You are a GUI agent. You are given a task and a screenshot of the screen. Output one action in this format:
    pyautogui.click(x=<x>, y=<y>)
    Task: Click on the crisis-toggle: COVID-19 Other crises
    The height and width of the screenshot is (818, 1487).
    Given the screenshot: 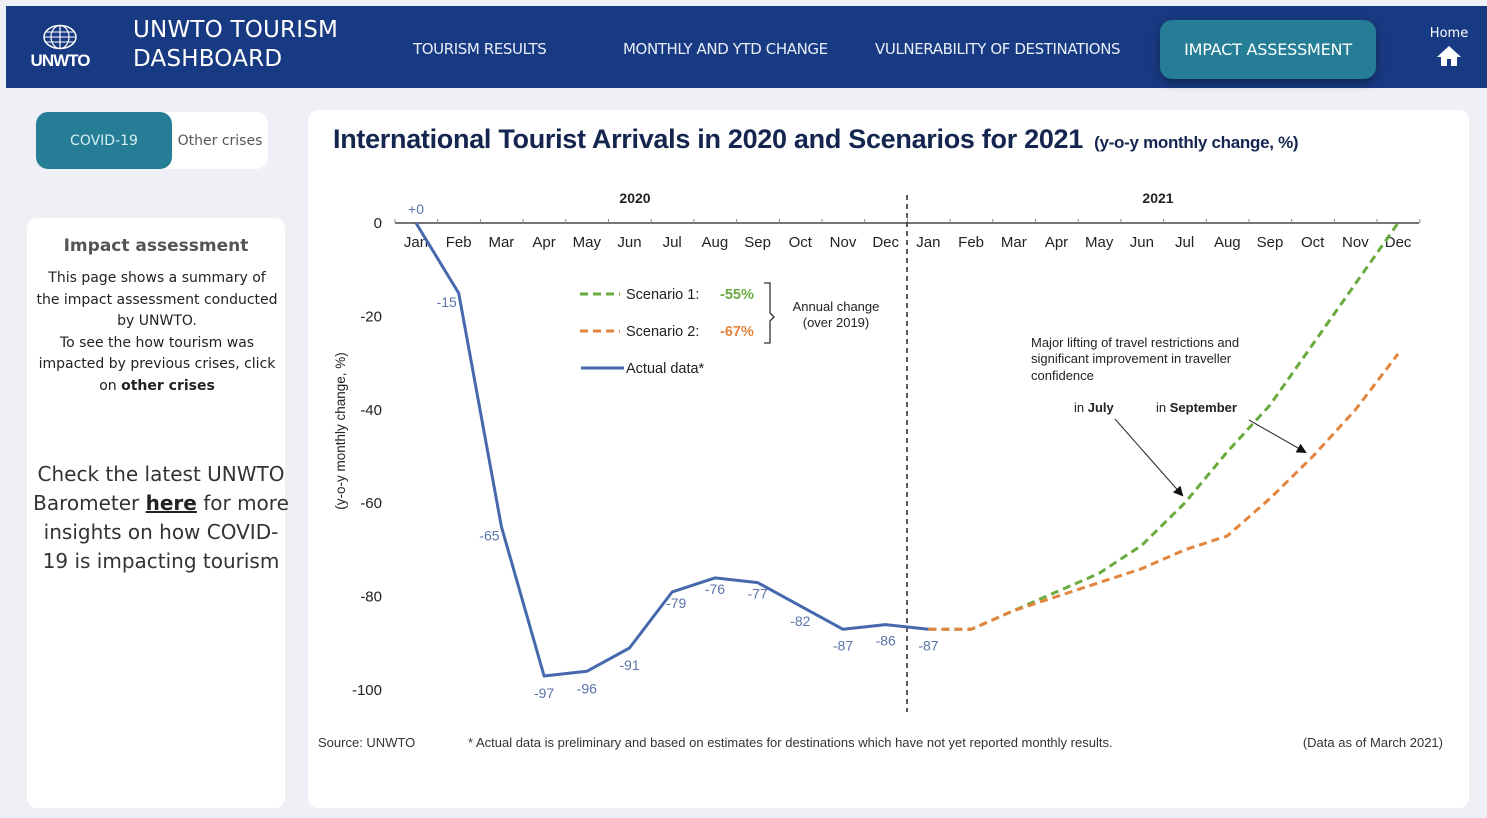 What is the action you would take?
    pyautogui.click(x=152, y=140)
    